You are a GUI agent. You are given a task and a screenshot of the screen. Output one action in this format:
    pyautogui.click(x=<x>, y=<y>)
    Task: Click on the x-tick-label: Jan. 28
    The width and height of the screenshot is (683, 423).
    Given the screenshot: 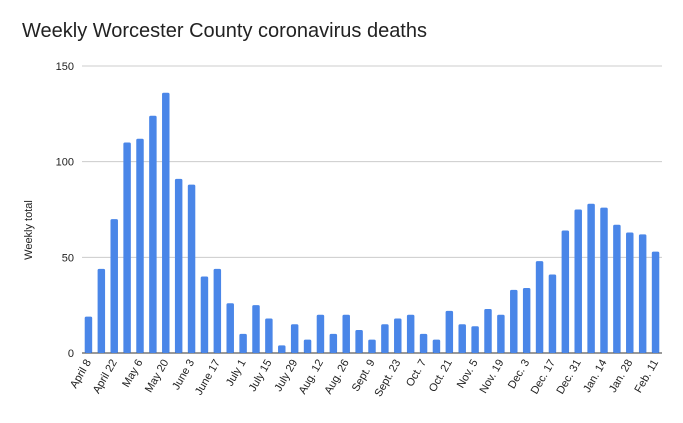 What is the action you would take?
    pyautogui.click(x=621, y=376)
    